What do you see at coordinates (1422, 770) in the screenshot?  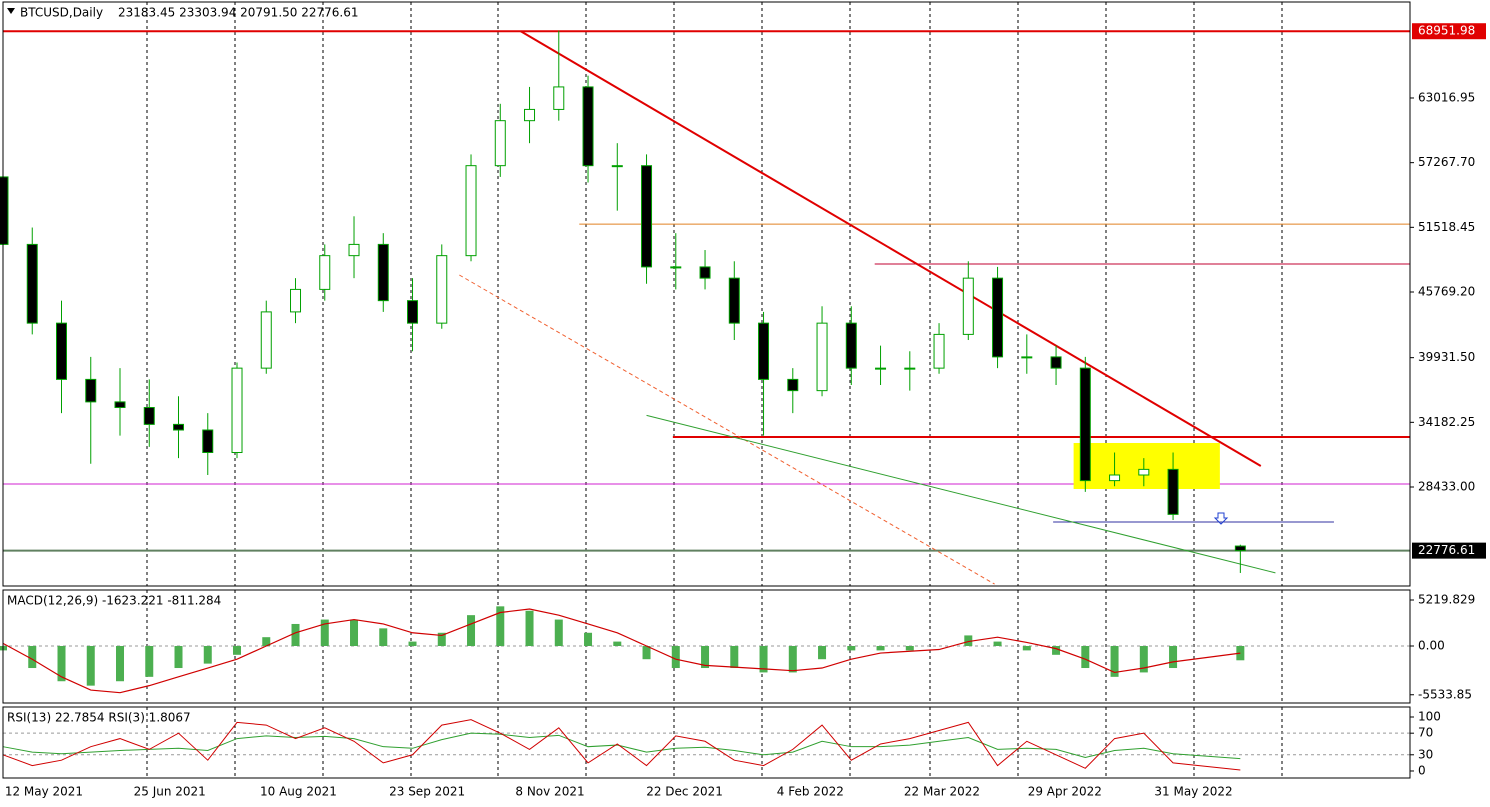 I see `y-tick-label: 0` at bounding box center [1422, 770].